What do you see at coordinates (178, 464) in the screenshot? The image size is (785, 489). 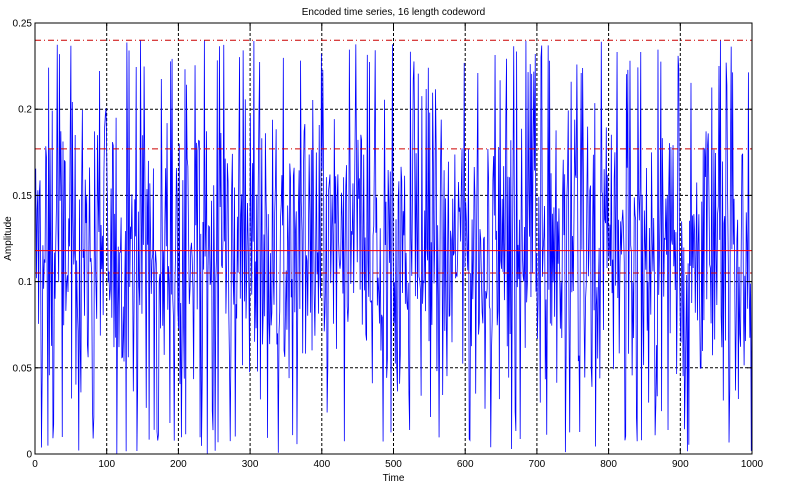 I see `x-tick-label: 200` at bounding box center [178, 464].